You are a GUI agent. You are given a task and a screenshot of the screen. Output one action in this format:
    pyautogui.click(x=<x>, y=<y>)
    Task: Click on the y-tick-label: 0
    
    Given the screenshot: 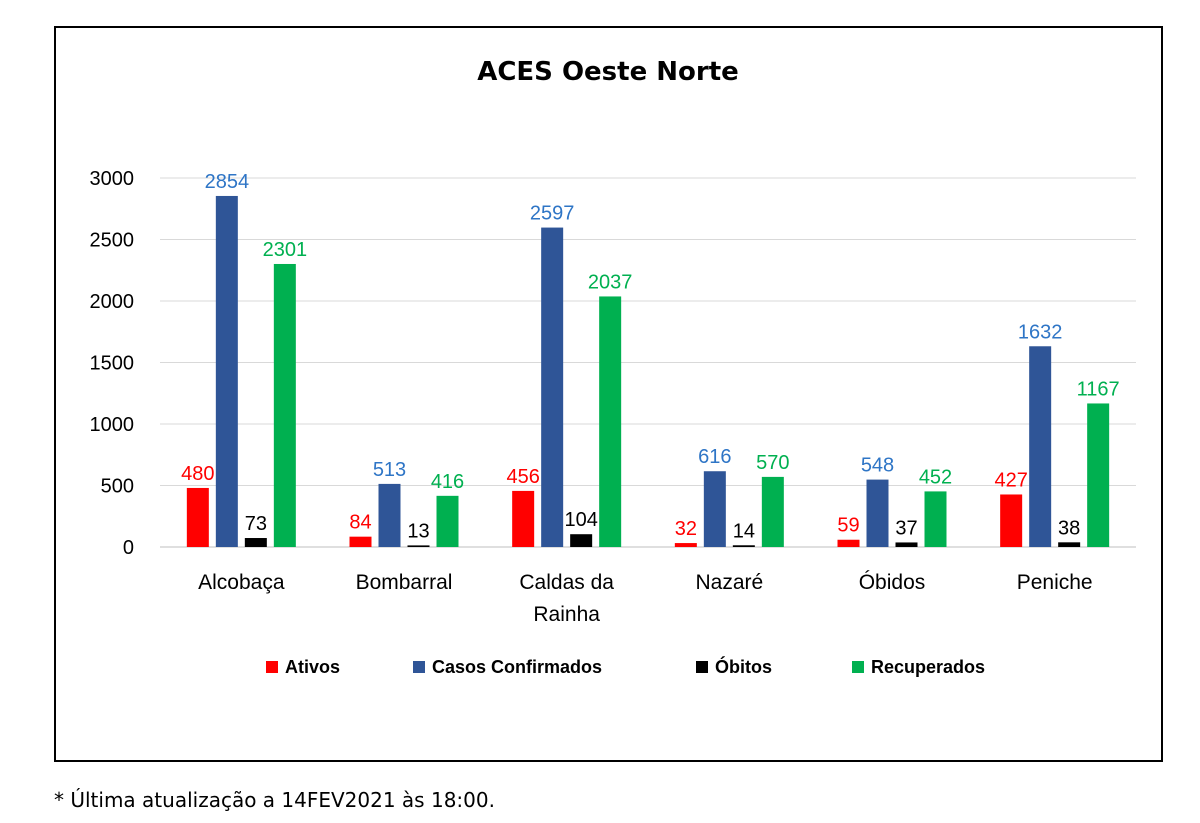 What is the action you would take?
    pyautogui.click(x=128, y=548)
    